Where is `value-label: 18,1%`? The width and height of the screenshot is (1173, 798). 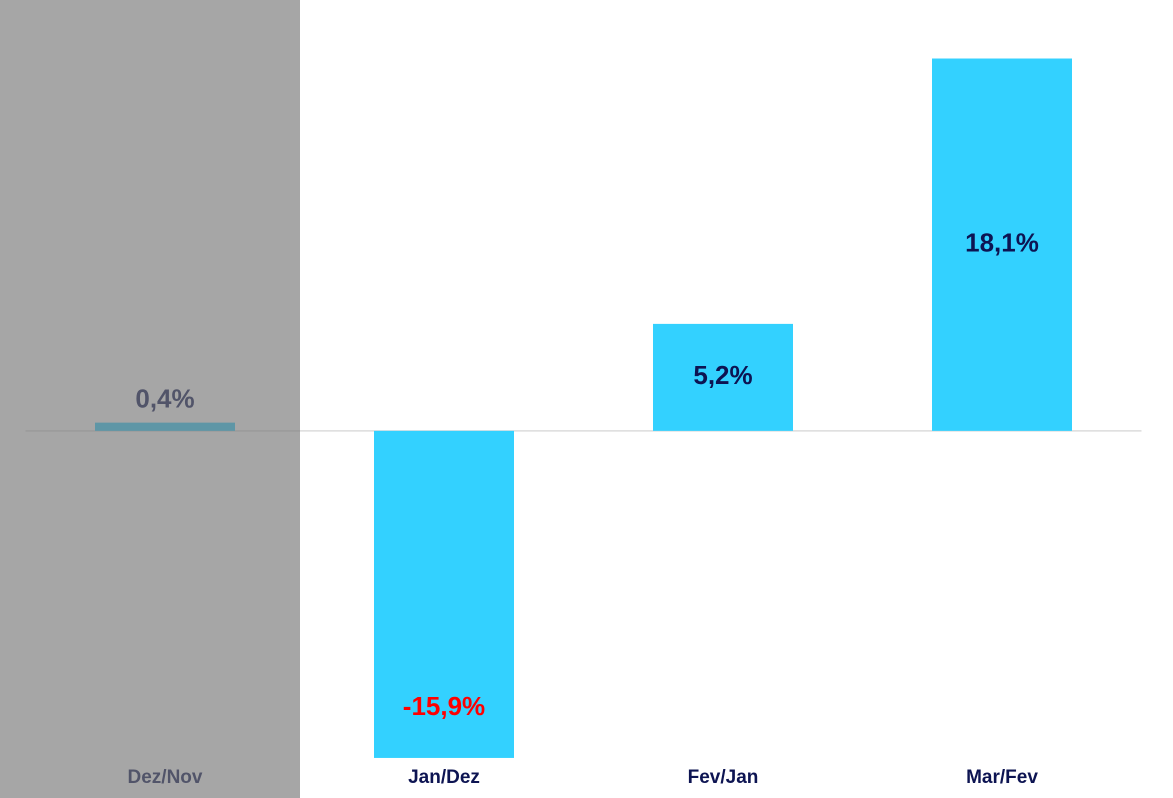
value-label: 18,1% is located at coordinates (1002, 243).